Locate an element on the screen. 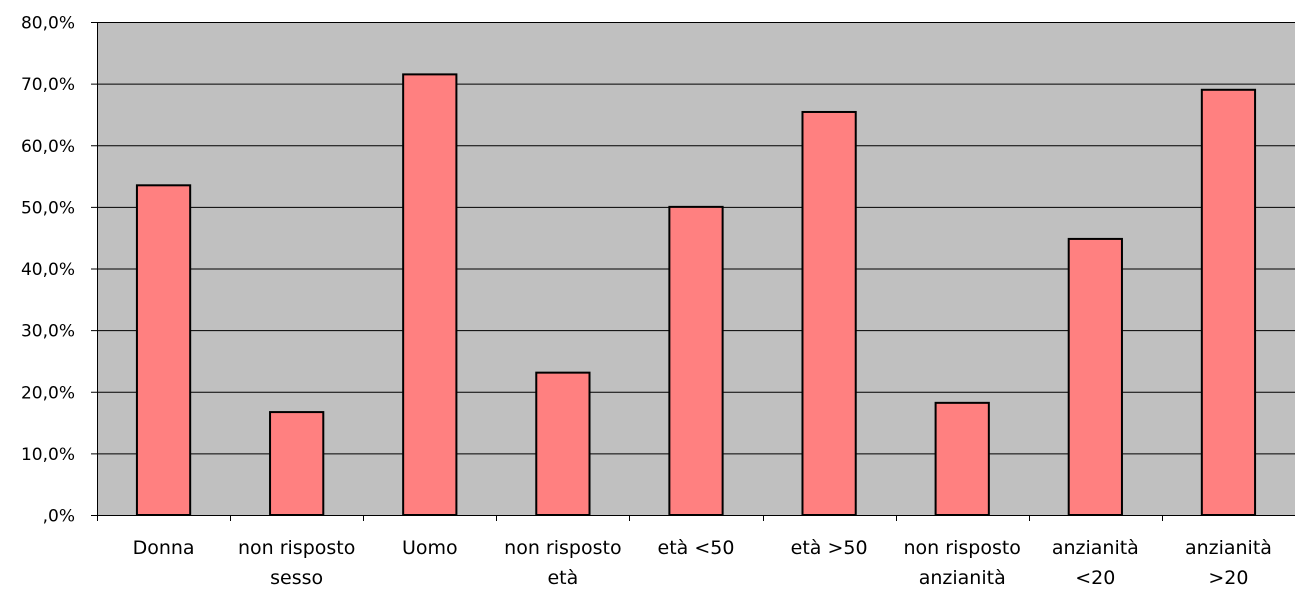 This screenshot has height=591, width=1295. x-category-label-line: Donna is located at coordinates (164, 548).